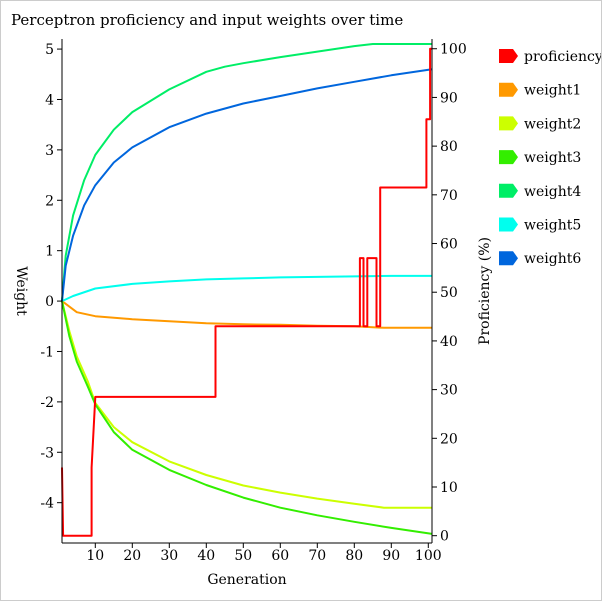 Image resolution: width=602 pixels, height=601 pixels. I want to click on legend-label: weight4, so click(552, 192).